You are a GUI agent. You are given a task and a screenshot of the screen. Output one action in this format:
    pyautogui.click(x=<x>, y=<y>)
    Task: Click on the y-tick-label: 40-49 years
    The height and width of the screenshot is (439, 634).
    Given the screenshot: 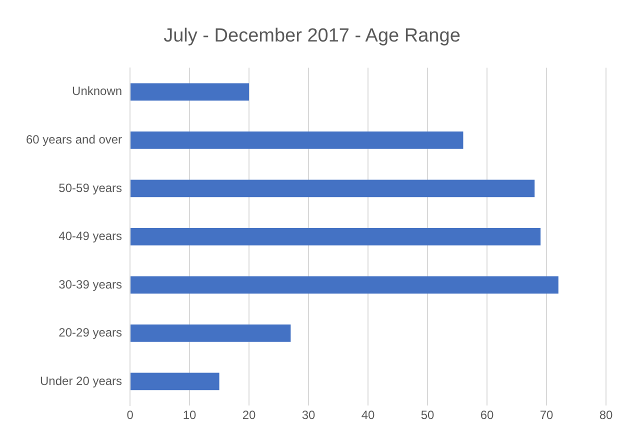 What is the action you would take?
    pyautogui.click(x=90, y=236)
    